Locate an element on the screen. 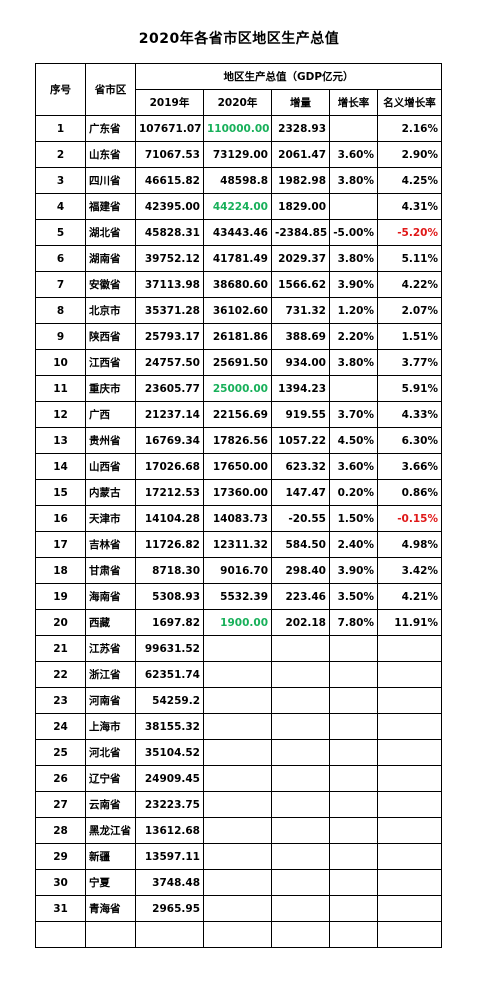 This screenshot has height=1000, width=478. cell-growth: 2.40% is located at coordinates (353, 544).